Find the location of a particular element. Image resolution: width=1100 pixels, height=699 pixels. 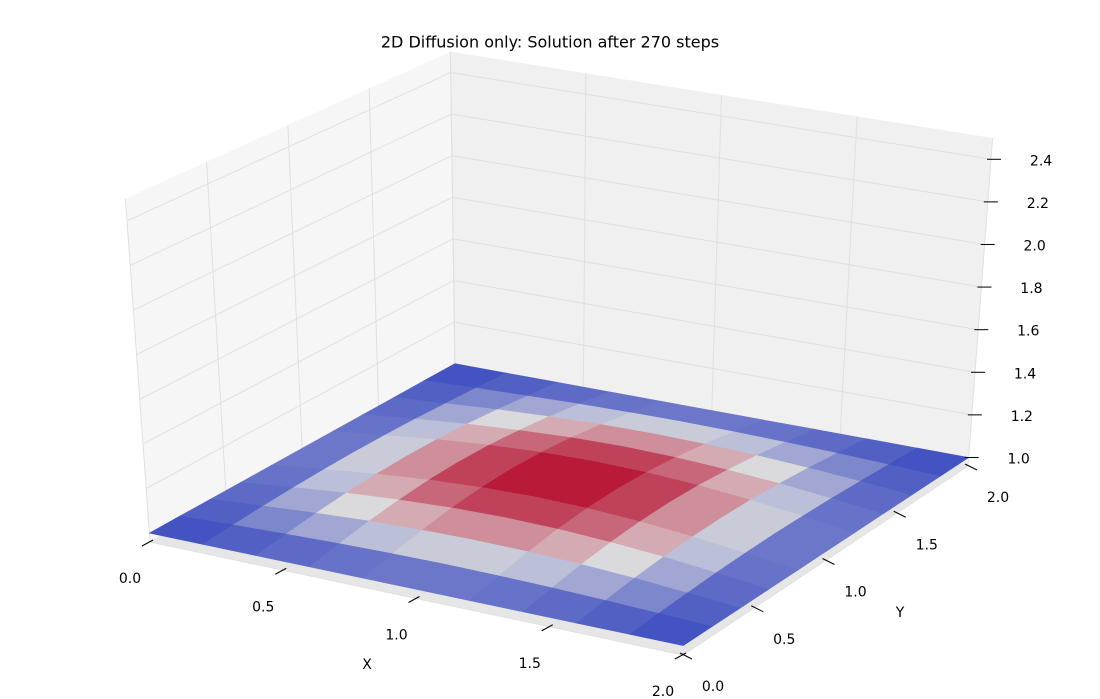

z-tick-label: 1.8 is located at coordinates (1031, 289).